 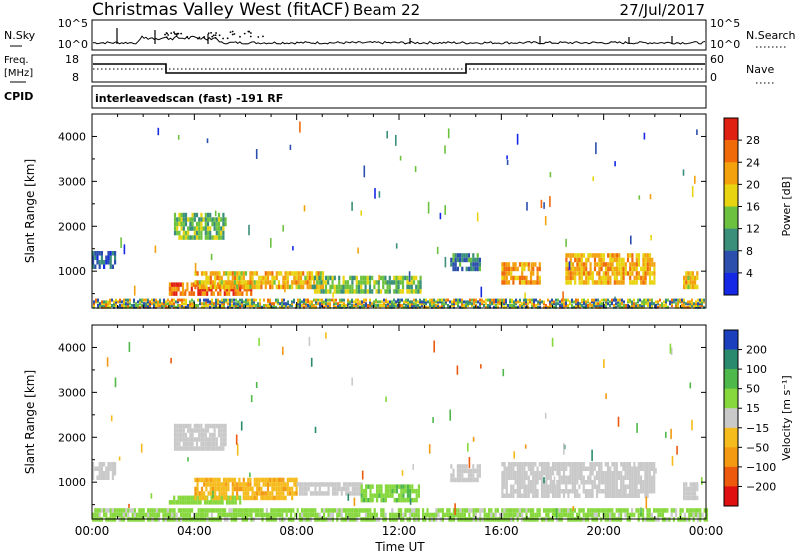 I want to click on colorbar-tick-label: 28, so click(x=753, y=140).